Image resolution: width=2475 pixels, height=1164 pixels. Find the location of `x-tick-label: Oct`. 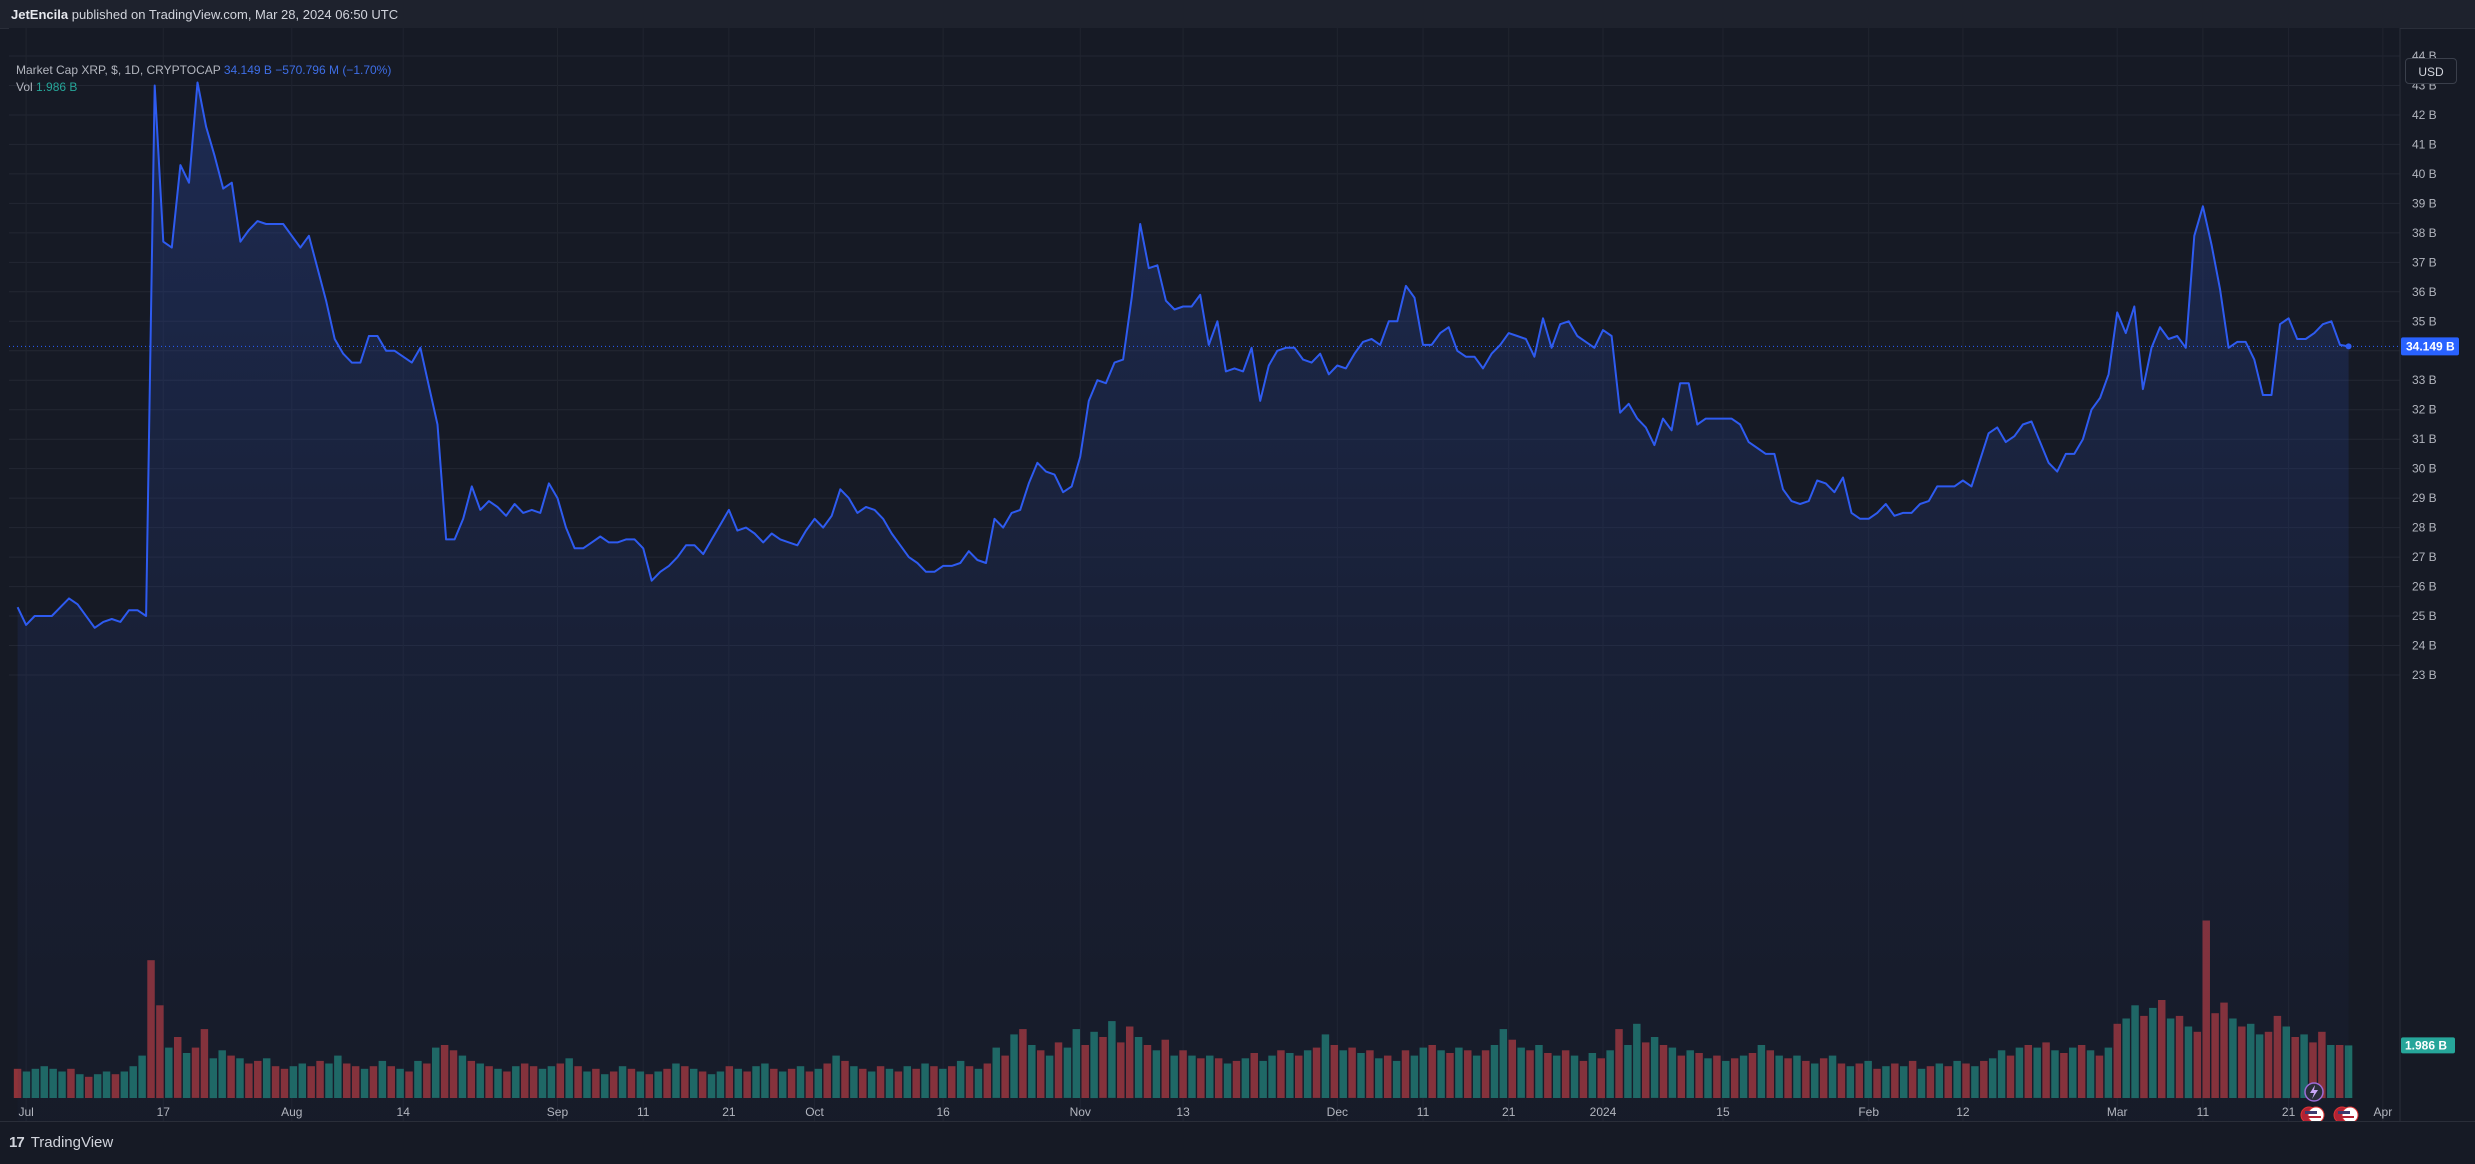

x-tick-label: Oct is located at coordinates (814, 1112).